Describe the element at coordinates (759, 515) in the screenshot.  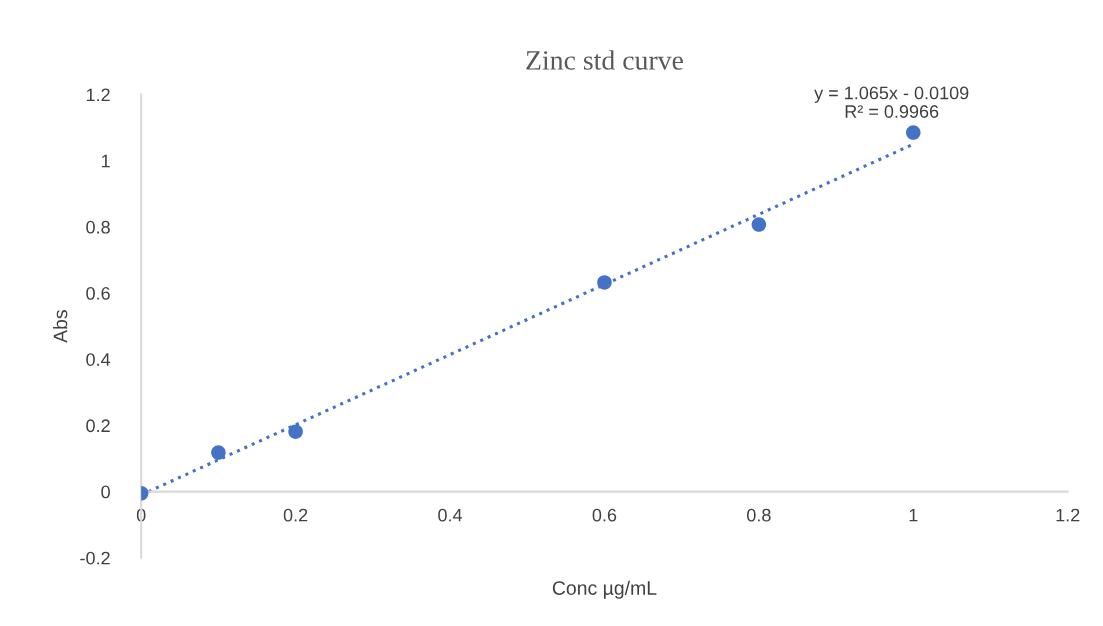
I see `x-tick-label: 0.8` at that location.